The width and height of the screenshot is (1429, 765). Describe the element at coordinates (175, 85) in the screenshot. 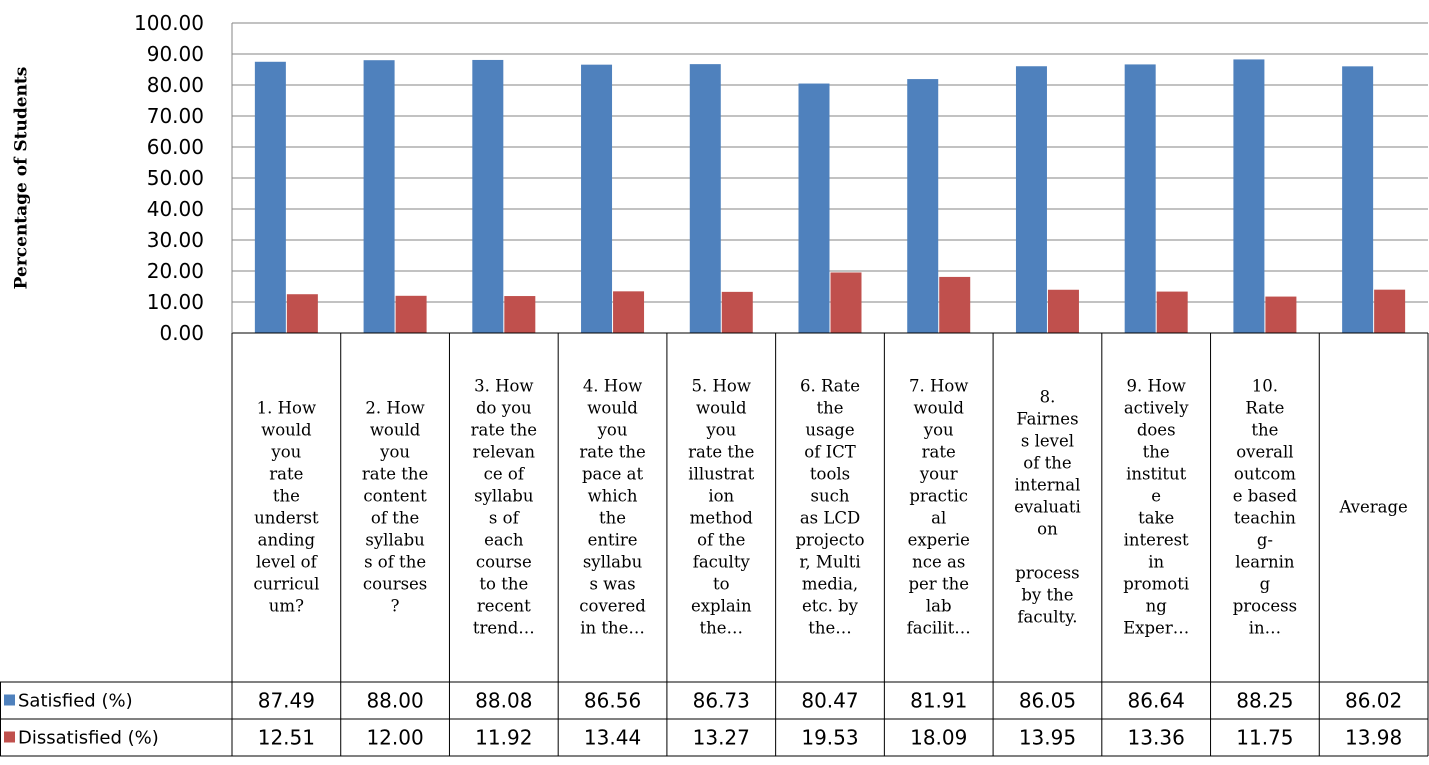

I see `y-tick-label: 80.00` at that location.